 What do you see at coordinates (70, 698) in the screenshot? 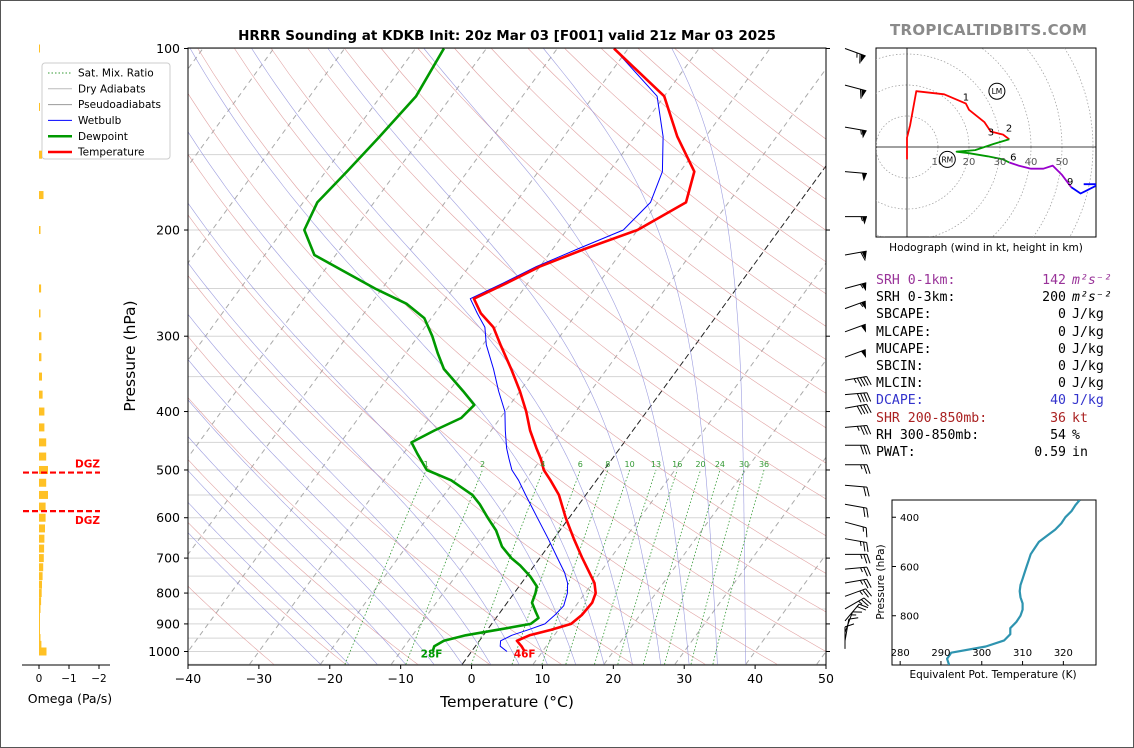
I see `omega-xlabel: Omega (Pa/s)` at bounding box center [70, 698].